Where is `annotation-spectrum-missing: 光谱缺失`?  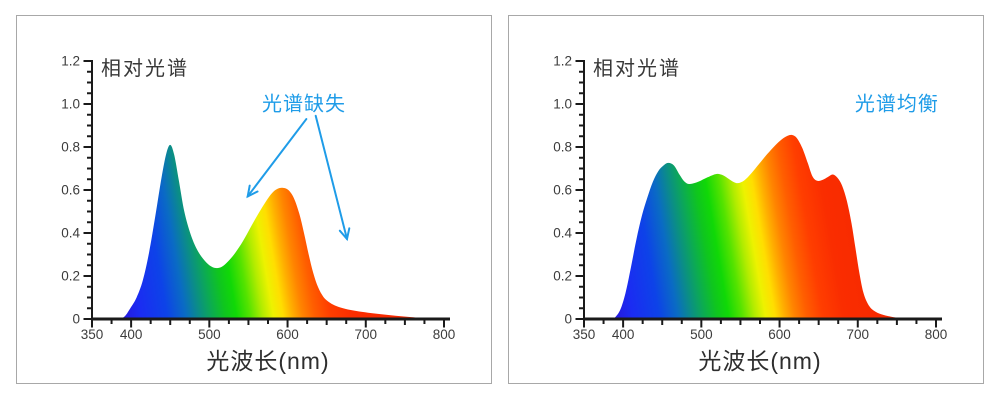
annotation-spectrum-missing: 光谱缺失 is located at coordinates (303, 104).